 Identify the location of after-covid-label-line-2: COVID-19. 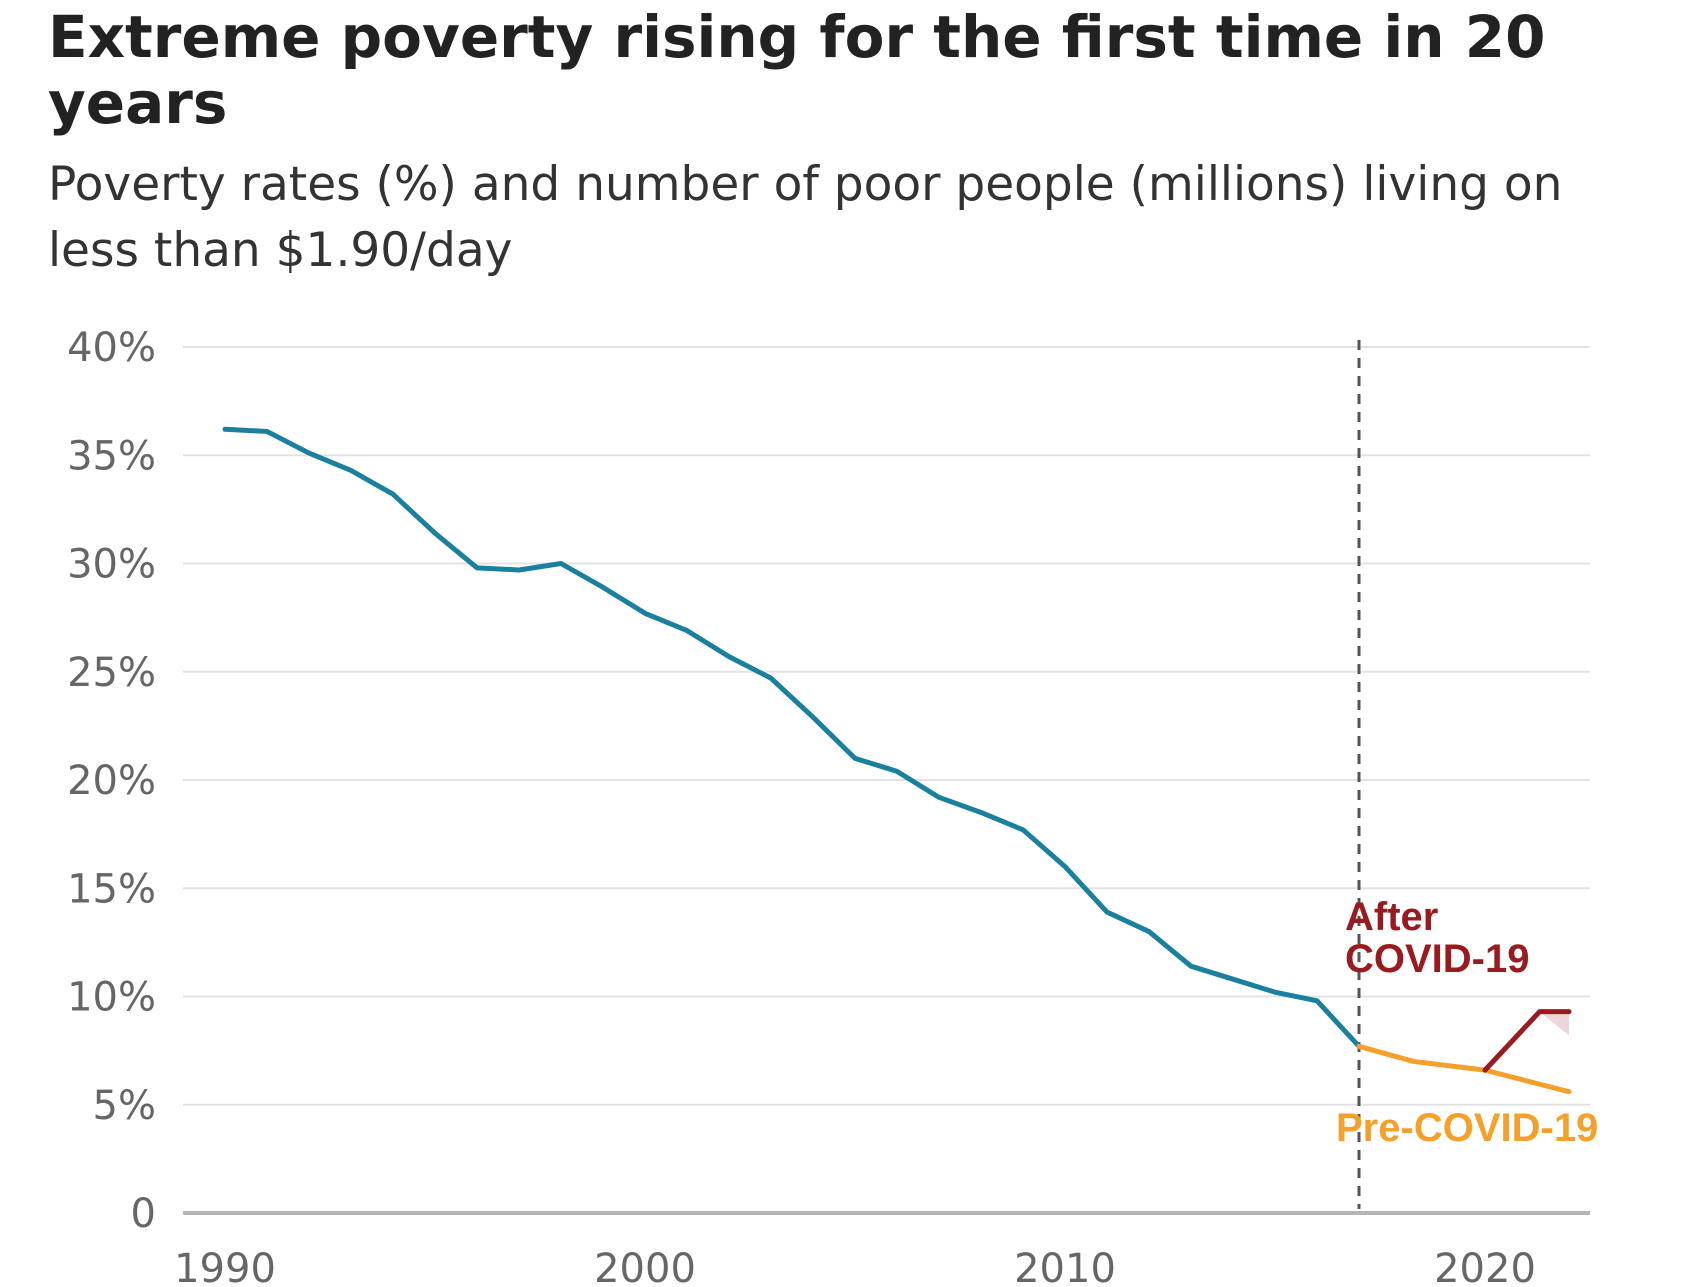
(1437, 959).